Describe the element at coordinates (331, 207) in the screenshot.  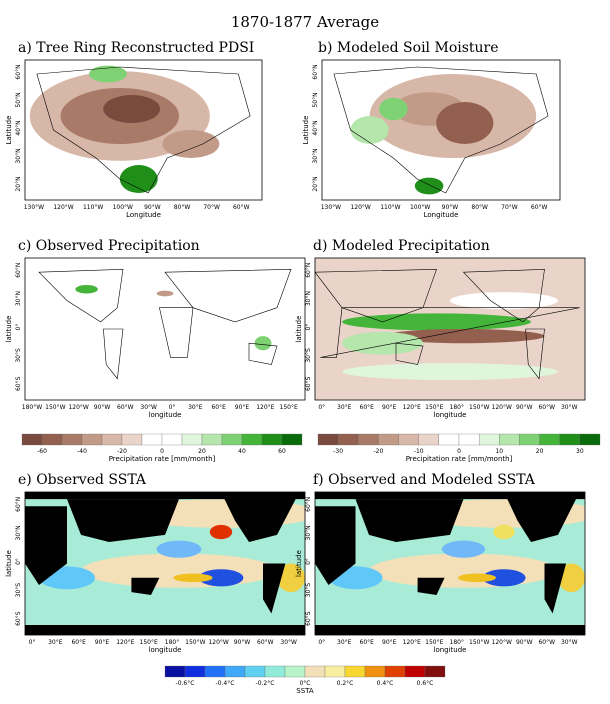
I see `x-tick-label: 130°W` at that location.